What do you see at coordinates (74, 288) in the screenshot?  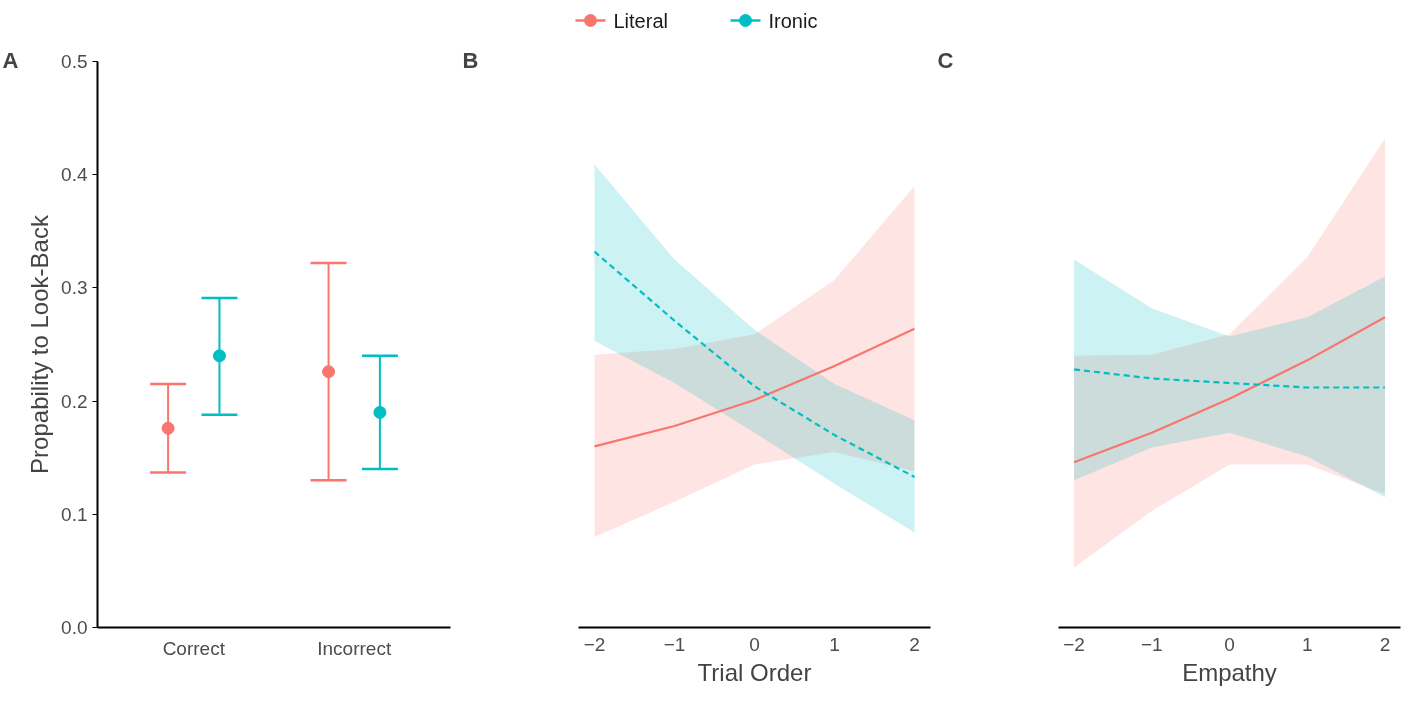 I see `y-tick-label: 0.3` at bounding box center [74, 288].